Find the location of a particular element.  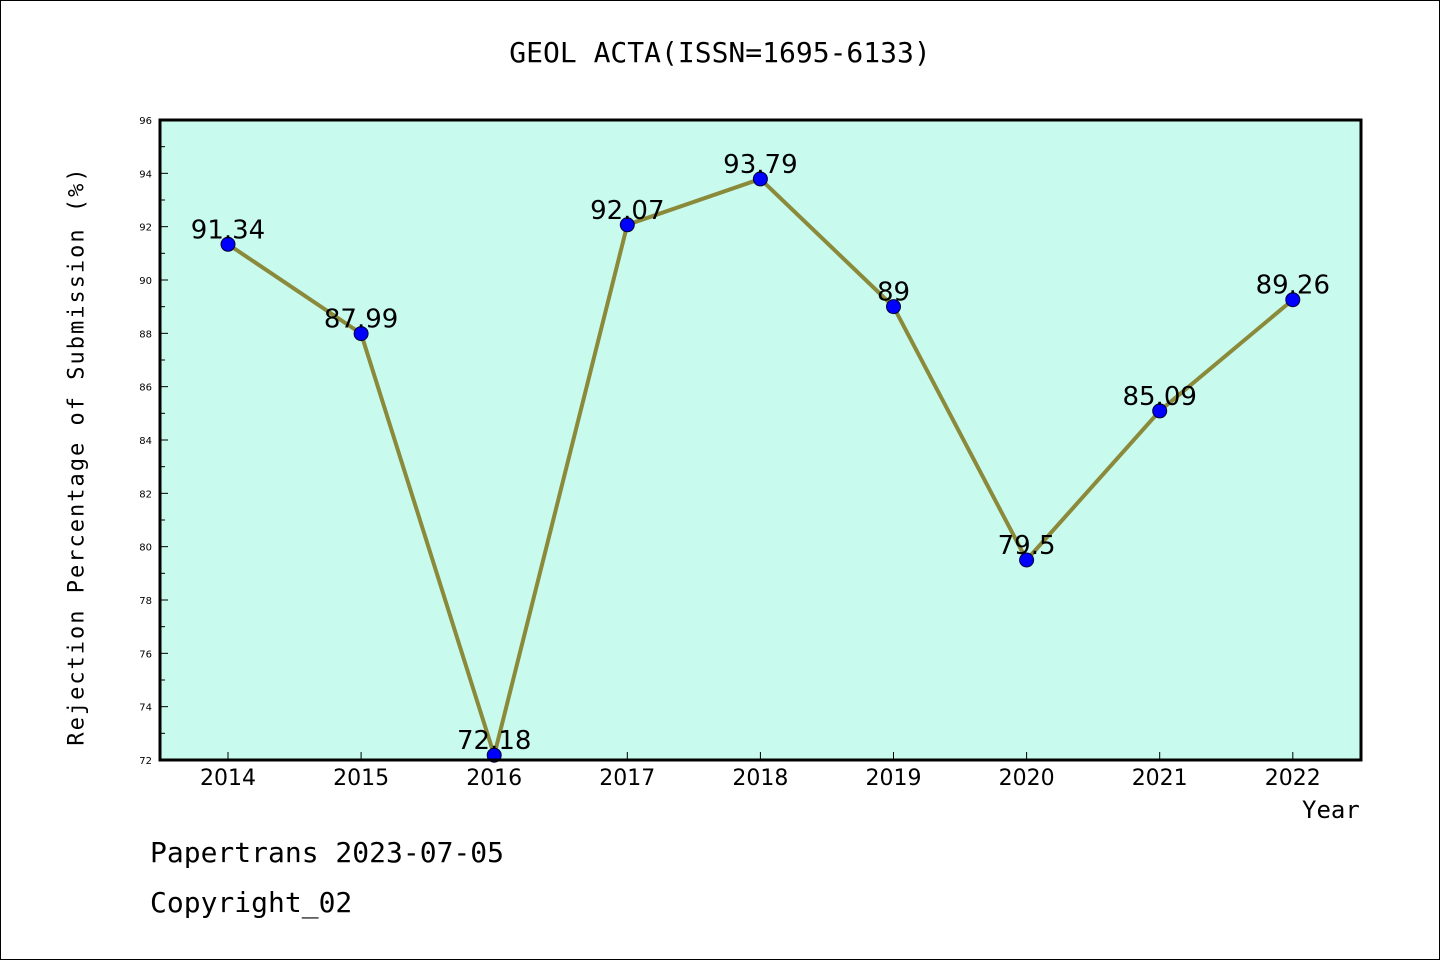

y-tick-label: 96 is located at coordinates (145, 121).